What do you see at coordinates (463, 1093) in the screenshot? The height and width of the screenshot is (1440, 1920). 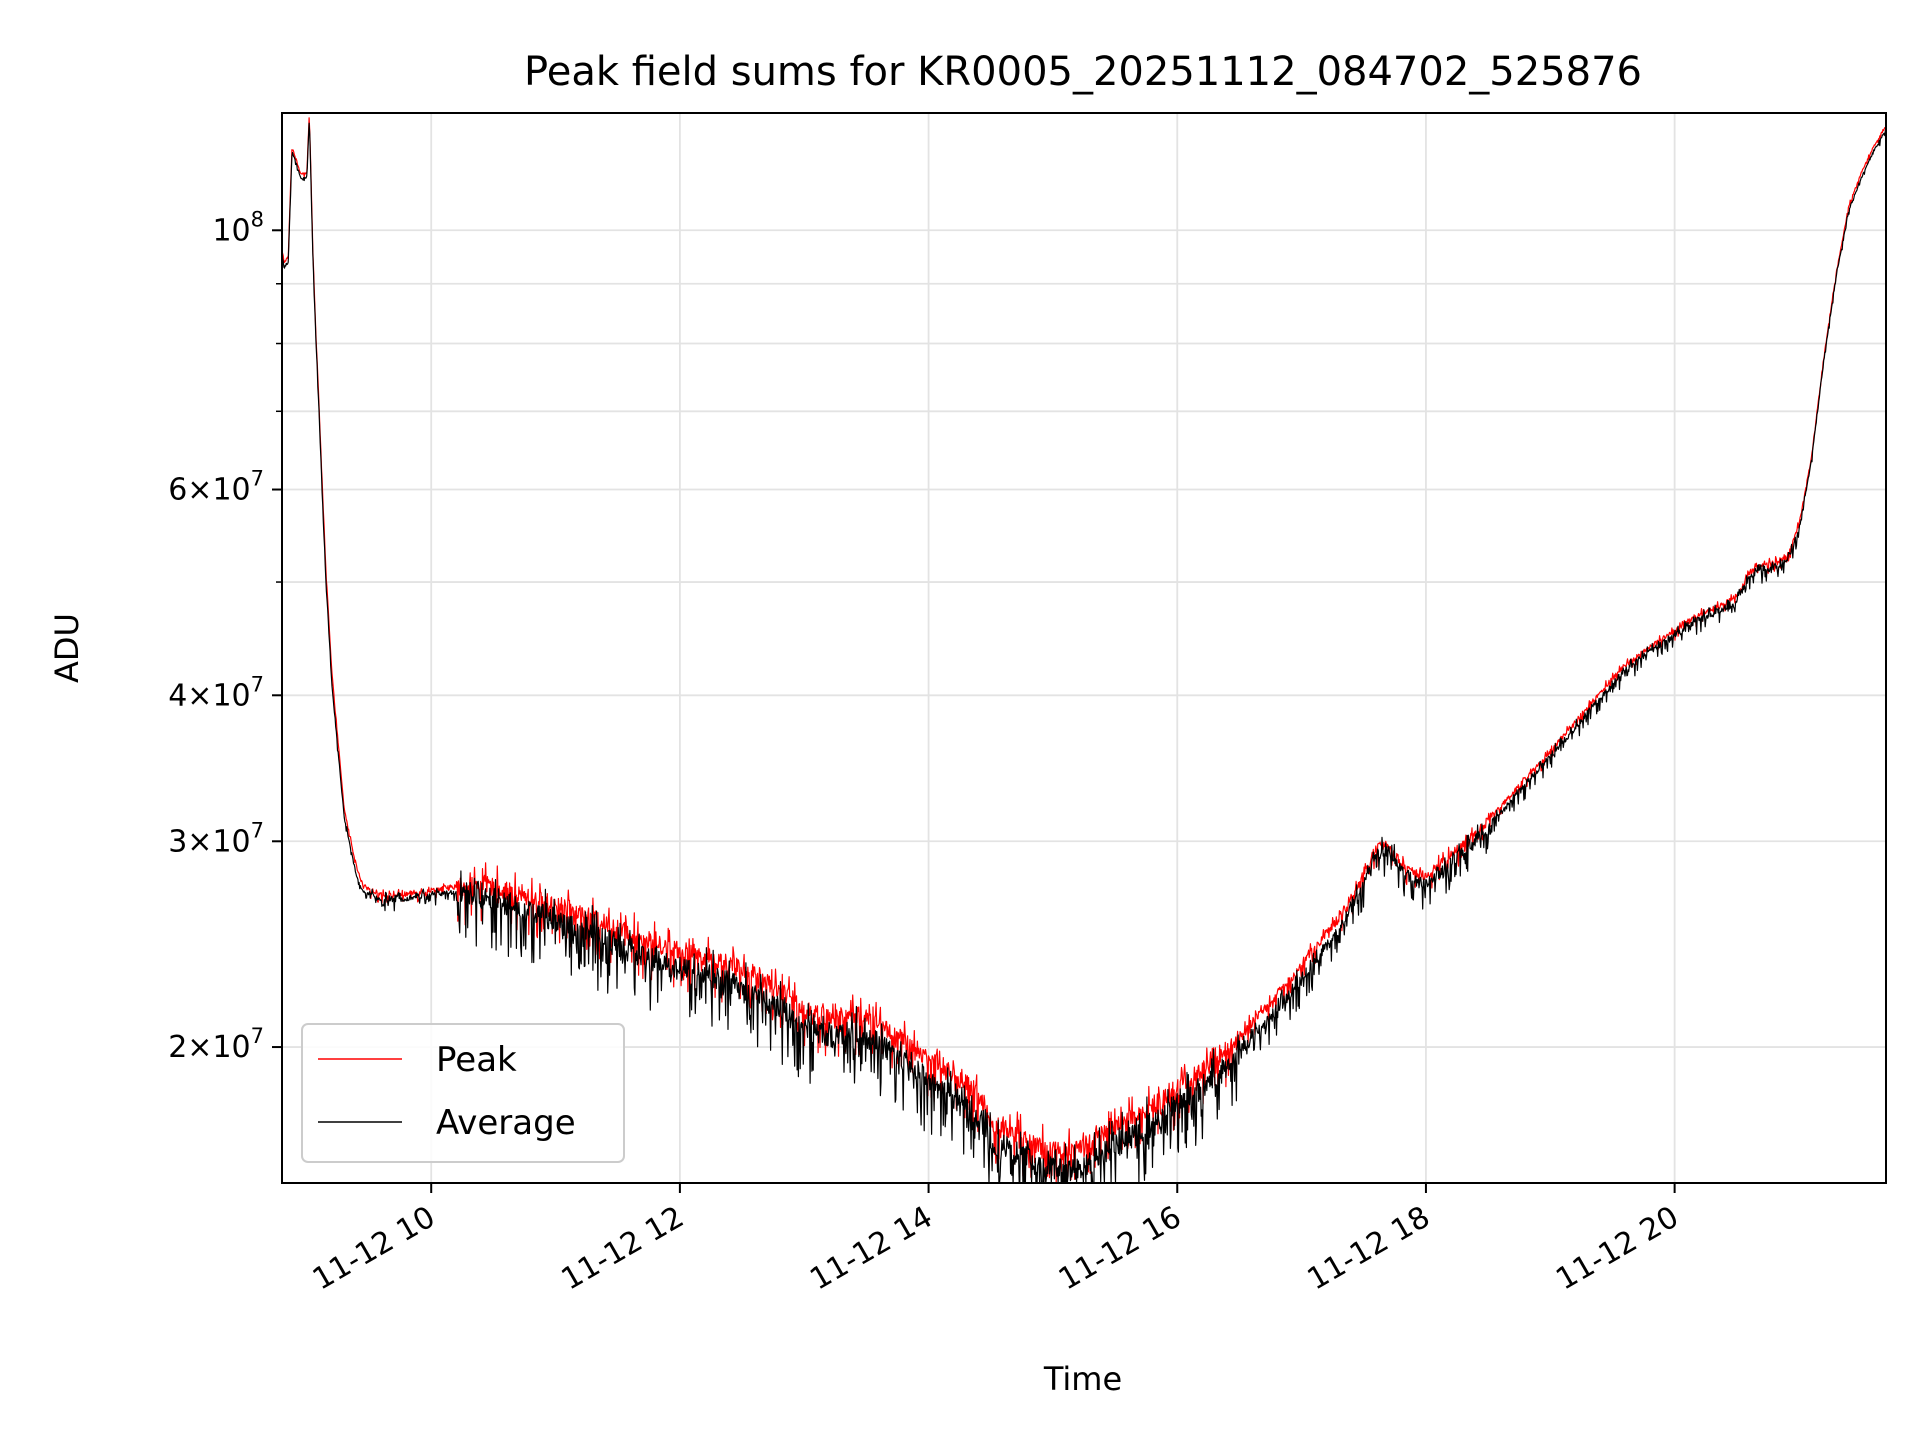 I see `legend: Peak Average` at bounding box center [463, 1093].